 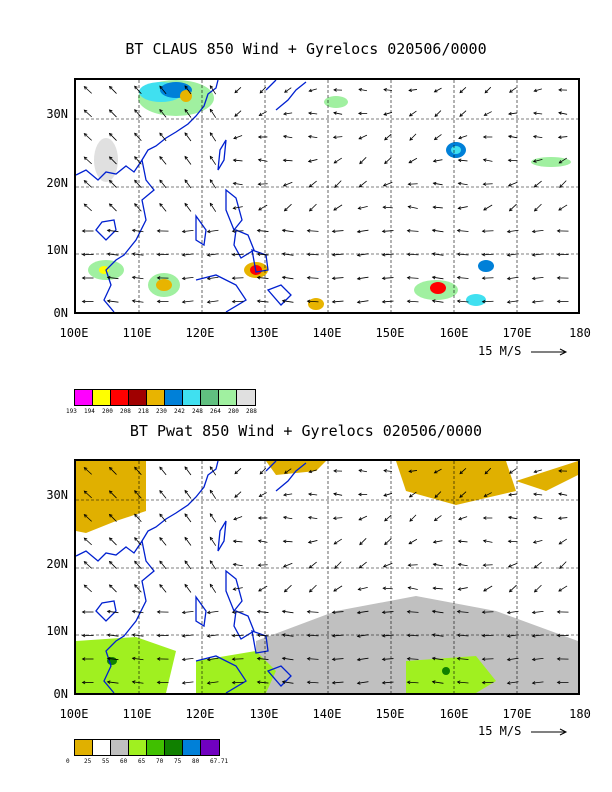 I want to click on panel2-xtick: 100E, so click(x=74, y=714).